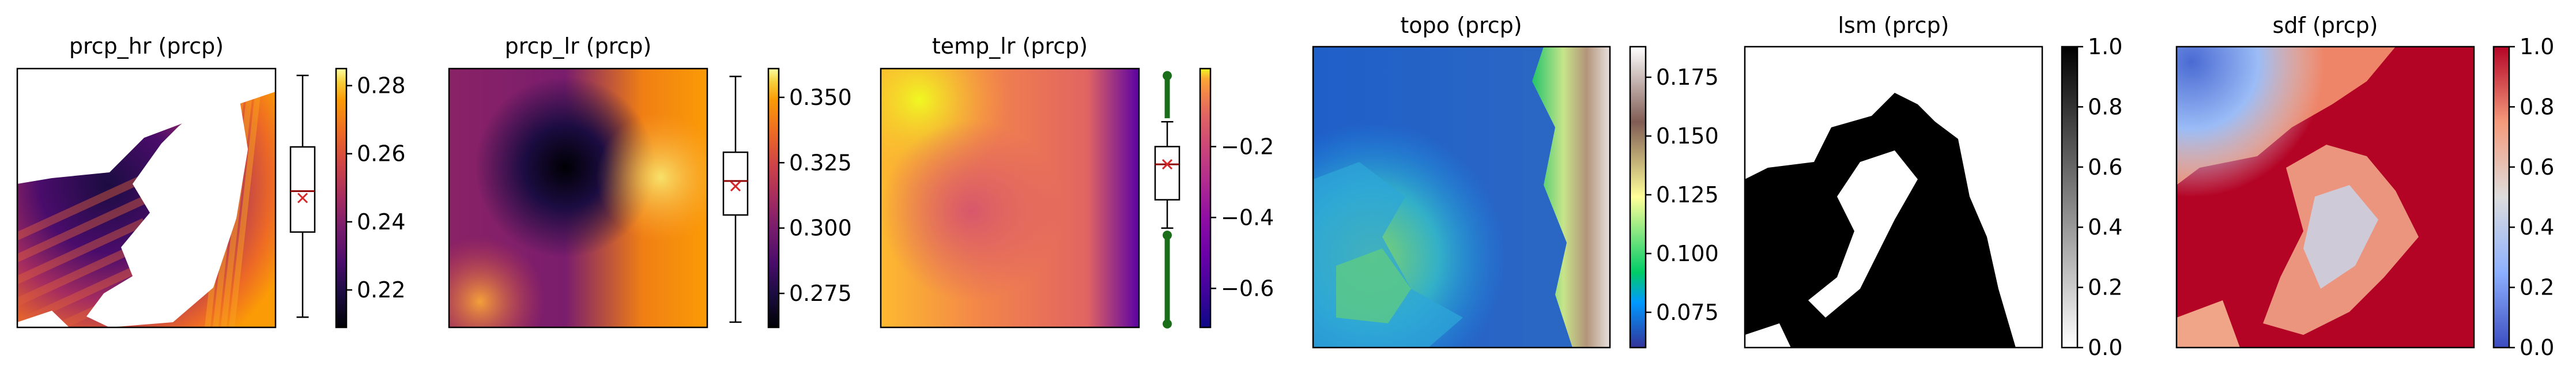 The image size is (2576, 381). I want to click on colorbar-tick-label: 0.26, so click(381, 154).